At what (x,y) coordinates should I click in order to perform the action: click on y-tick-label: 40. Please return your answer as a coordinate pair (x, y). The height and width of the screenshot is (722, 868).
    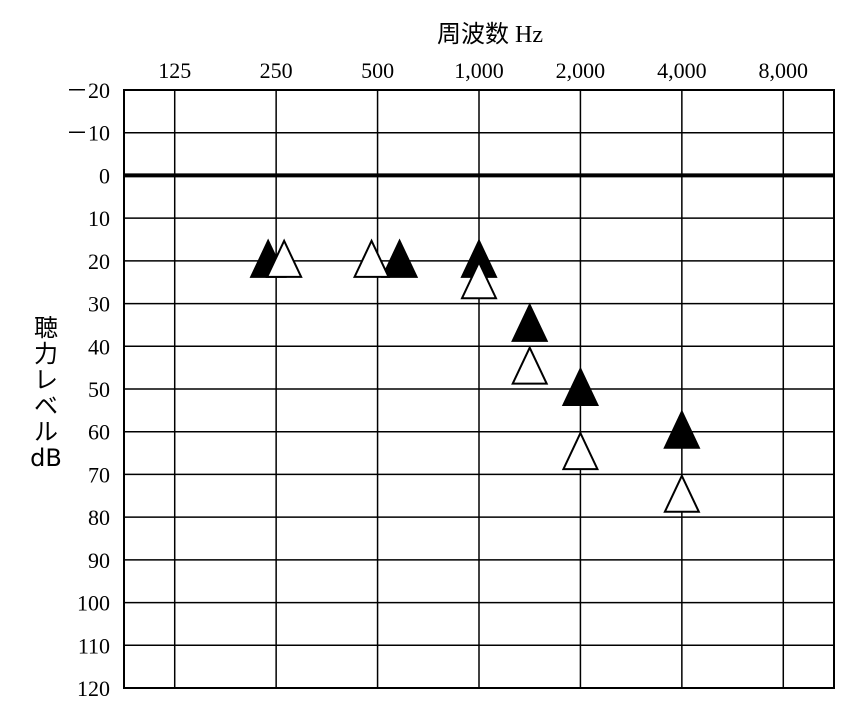
    Looking at the image, I should click on (99, 346).